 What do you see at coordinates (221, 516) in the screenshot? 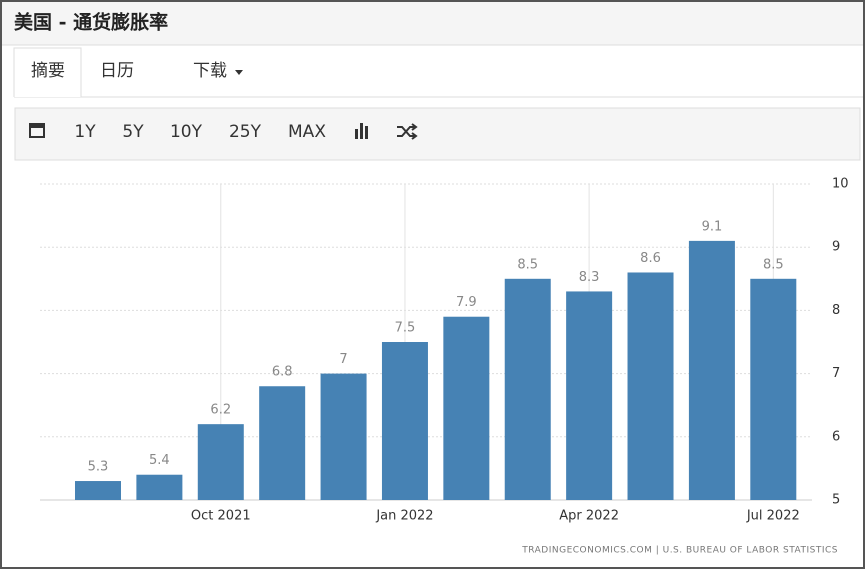
I see `x-tick-label: Oct 2021` at bounding box center [221, 516].